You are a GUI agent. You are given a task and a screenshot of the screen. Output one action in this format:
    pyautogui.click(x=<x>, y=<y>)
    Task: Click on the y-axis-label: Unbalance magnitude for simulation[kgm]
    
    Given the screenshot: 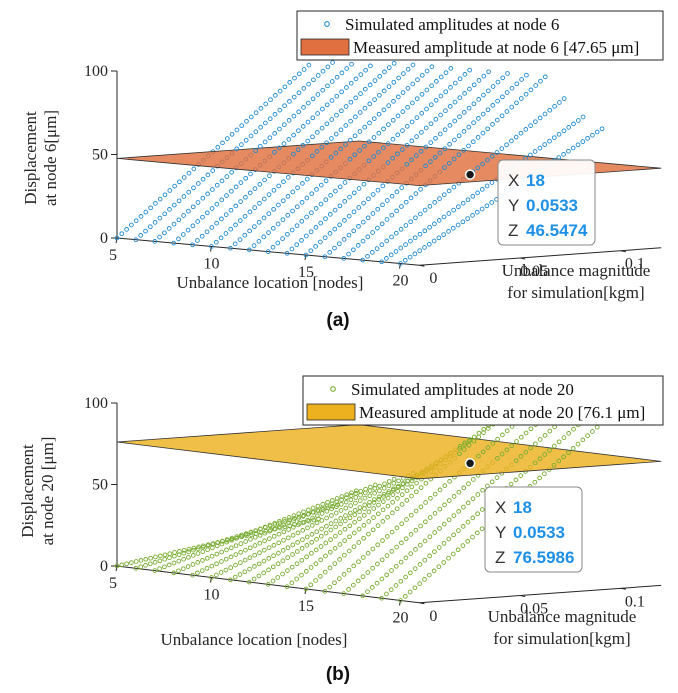 What is the action you would take?
    pyautogui.click(x=562, y=627)
    